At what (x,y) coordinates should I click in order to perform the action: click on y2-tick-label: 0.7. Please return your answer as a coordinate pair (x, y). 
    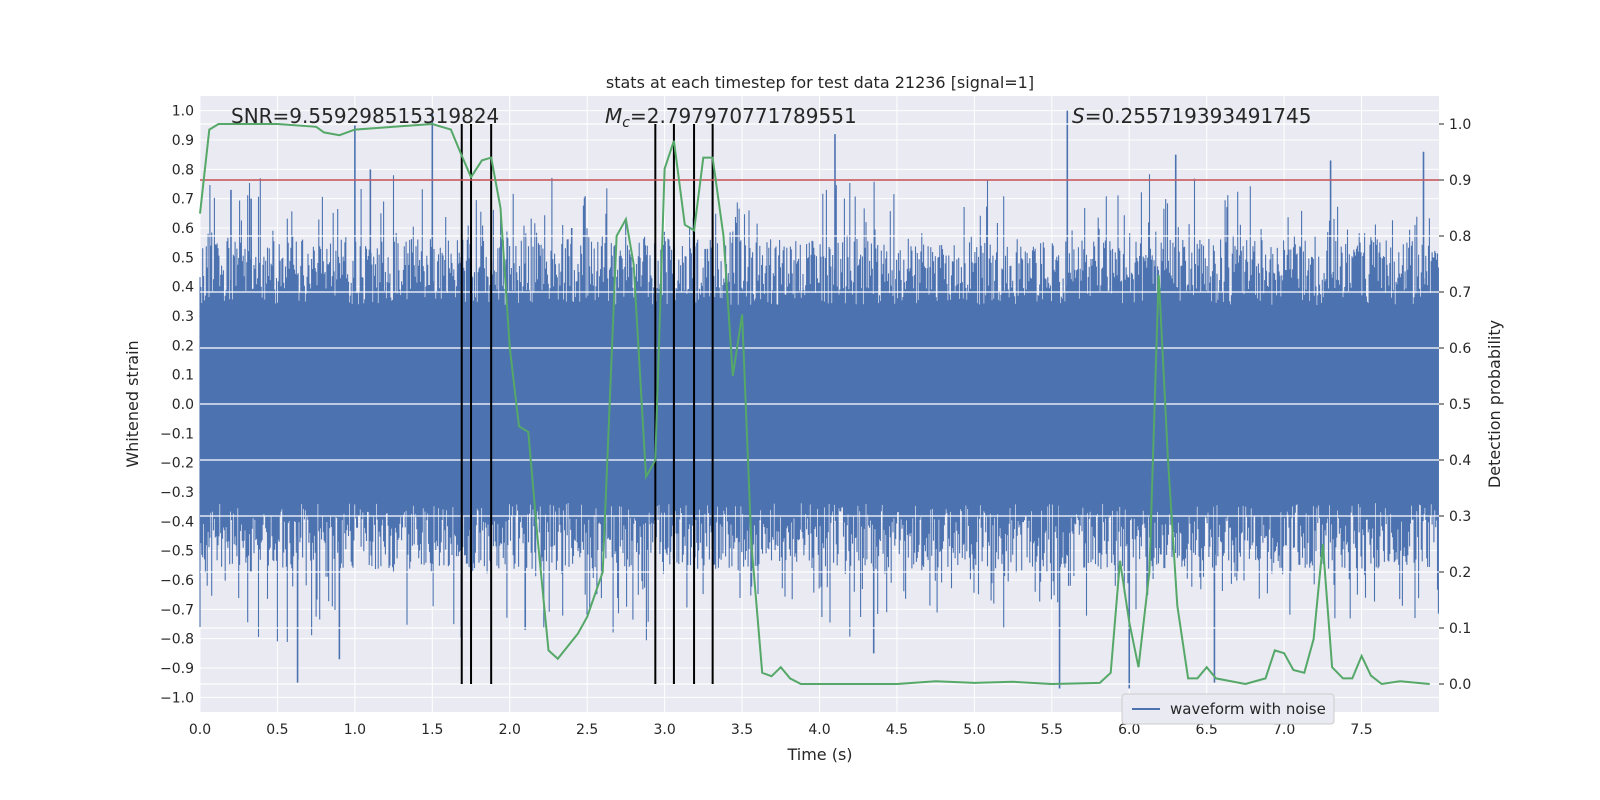
    Looking at the image, I should click on (1460, 293).